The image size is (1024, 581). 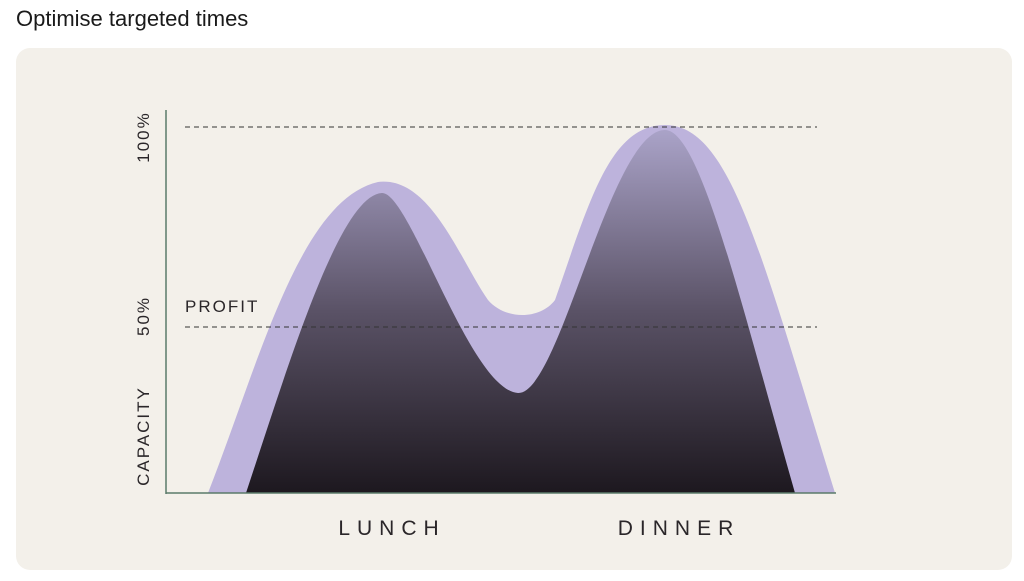 What do you see at coordinates (391, 528) in the screenshot?
I see `x-label-lunch: LUNCH` at bounding box center [391, 528].